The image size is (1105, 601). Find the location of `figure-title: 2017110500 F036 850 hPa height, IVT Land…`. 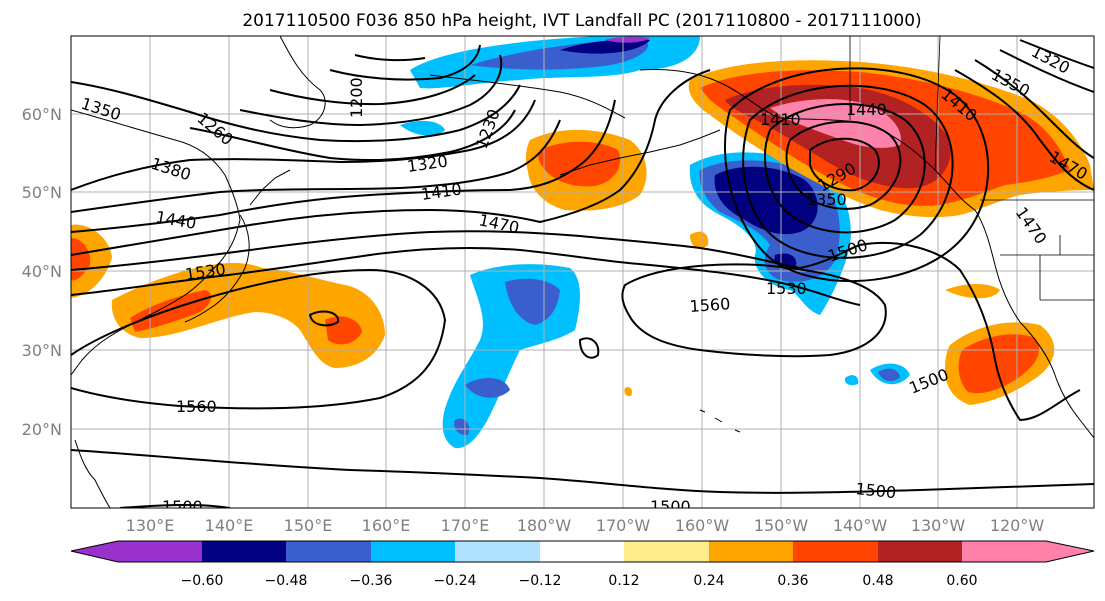

figure-title: 2017110500 F036 850 hPa height, IVT Land… is located at coordinates (581, 21).